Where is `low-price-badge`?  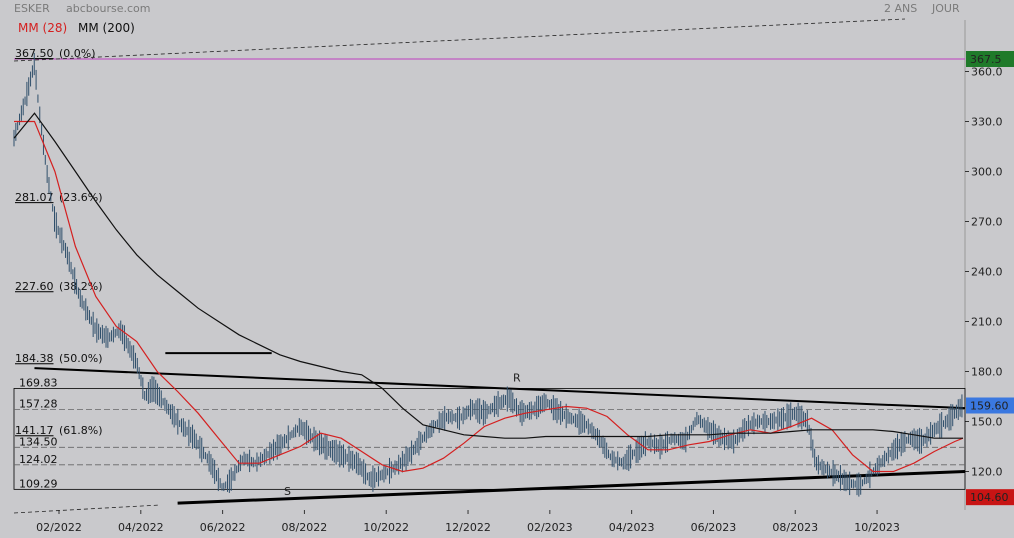 low-price-badge is located at coordinates (990, 497).